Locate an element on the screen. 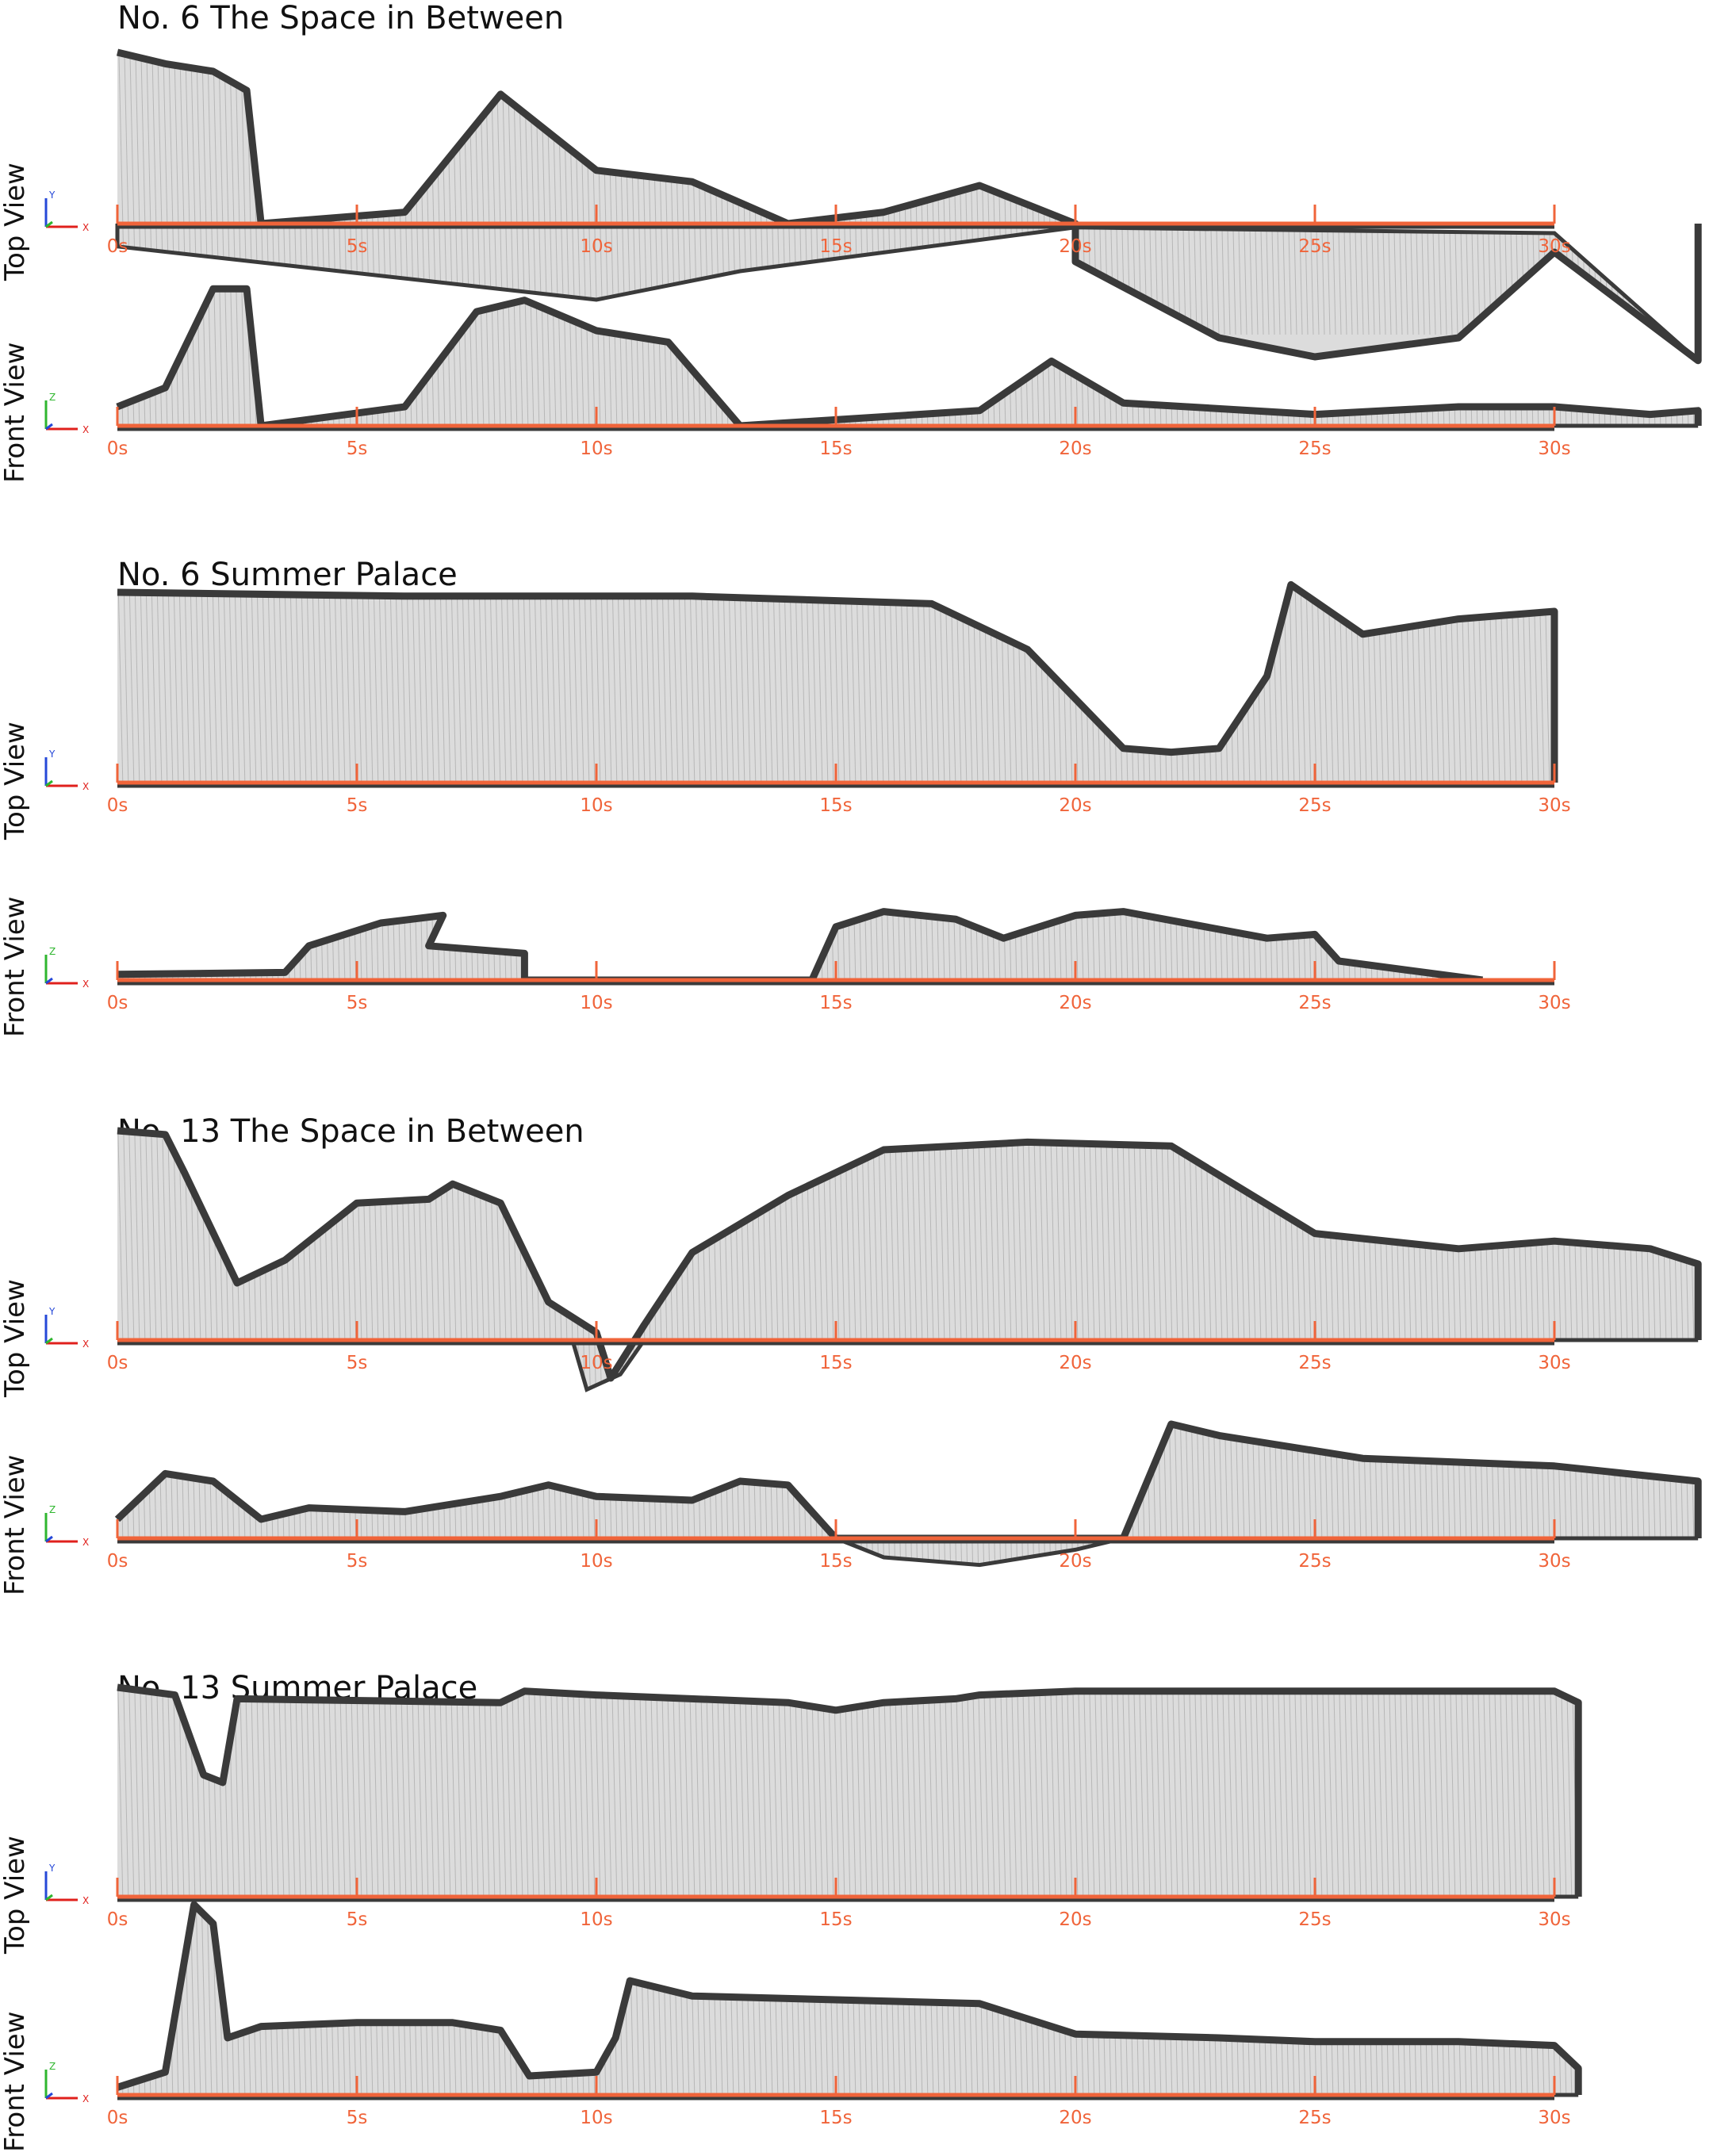  motion-trace-lower-outline is located at coordinates (907, 293).